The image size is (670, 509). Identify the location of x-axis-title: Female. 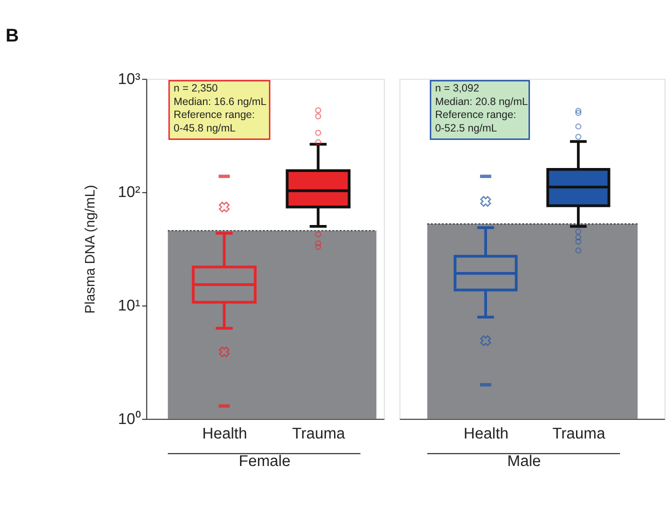
(264, 461).